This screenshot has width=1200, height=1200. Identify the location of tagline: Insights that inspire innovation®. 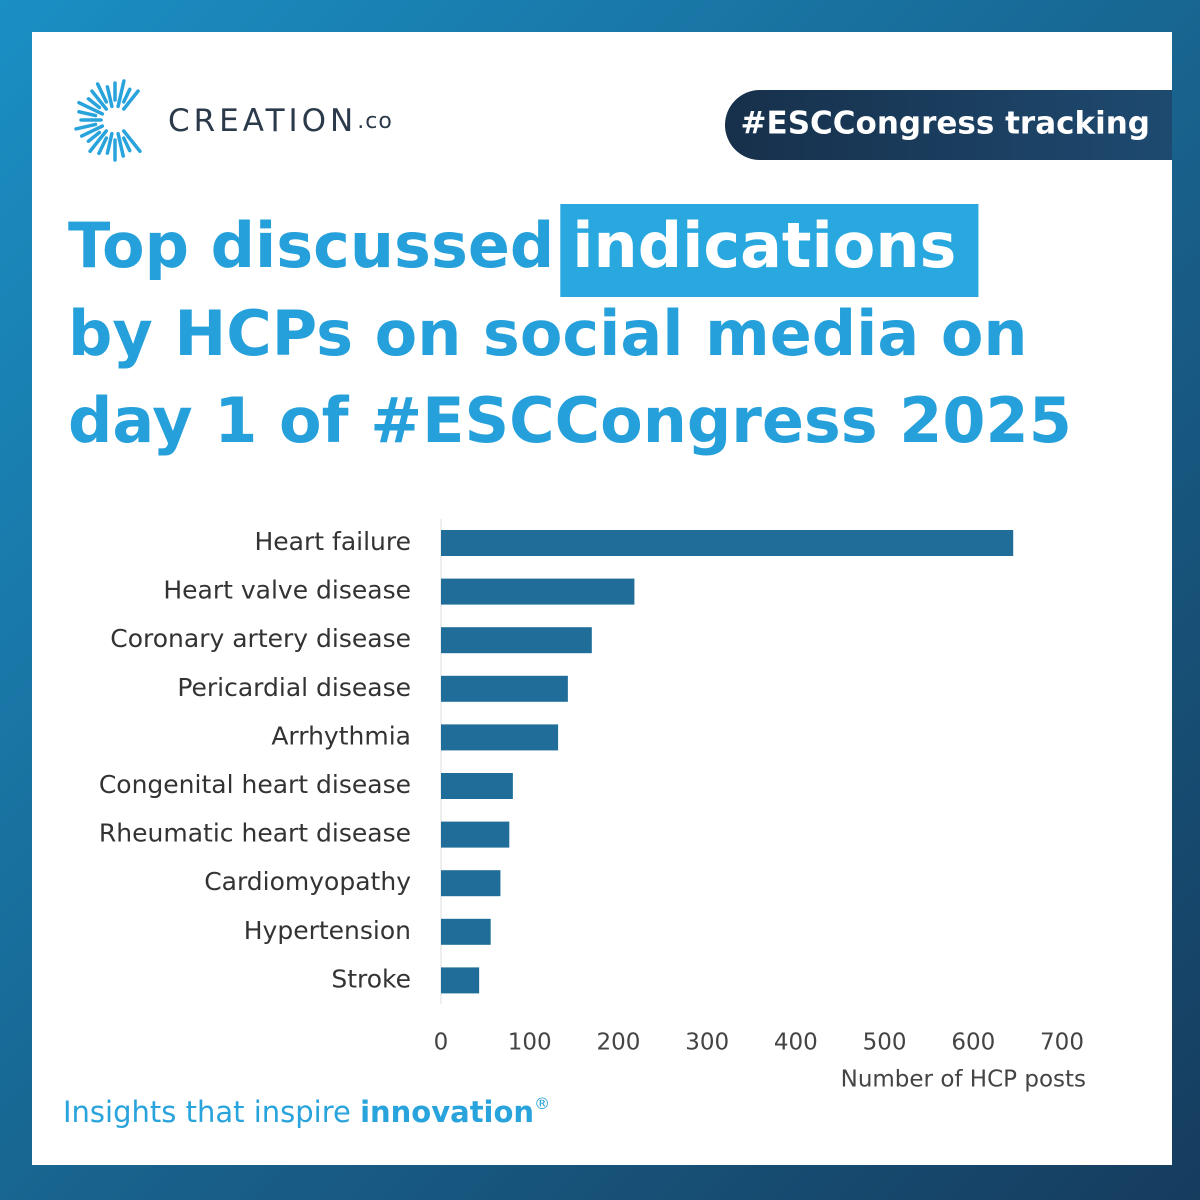
(306, 1112).